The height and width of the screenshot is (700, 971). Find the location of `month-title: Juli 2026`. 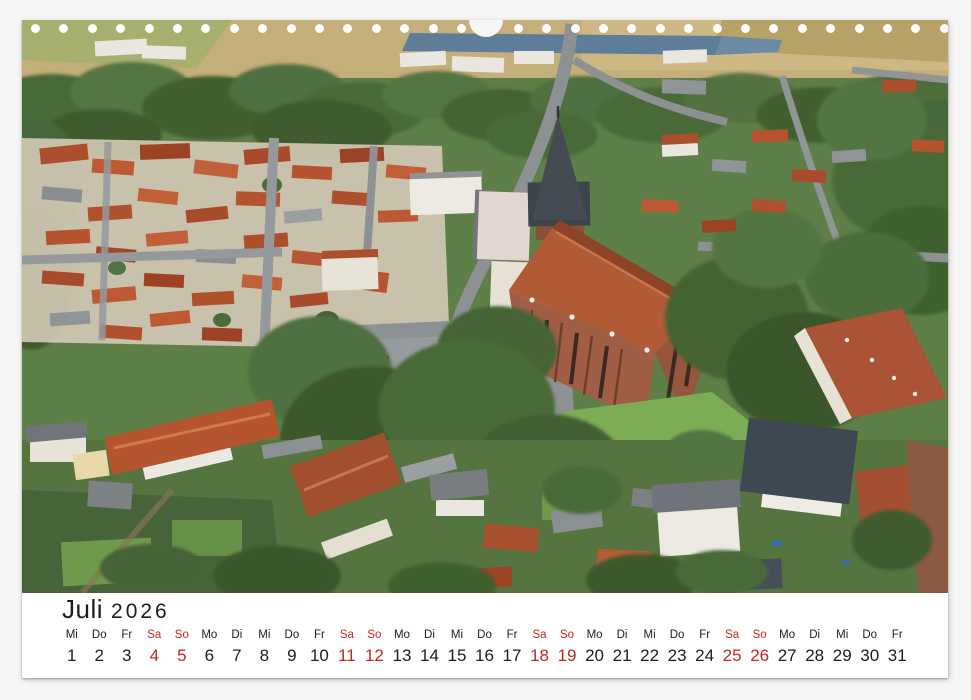

month-title: Juli 2026 is located at coordinates (116, 609).